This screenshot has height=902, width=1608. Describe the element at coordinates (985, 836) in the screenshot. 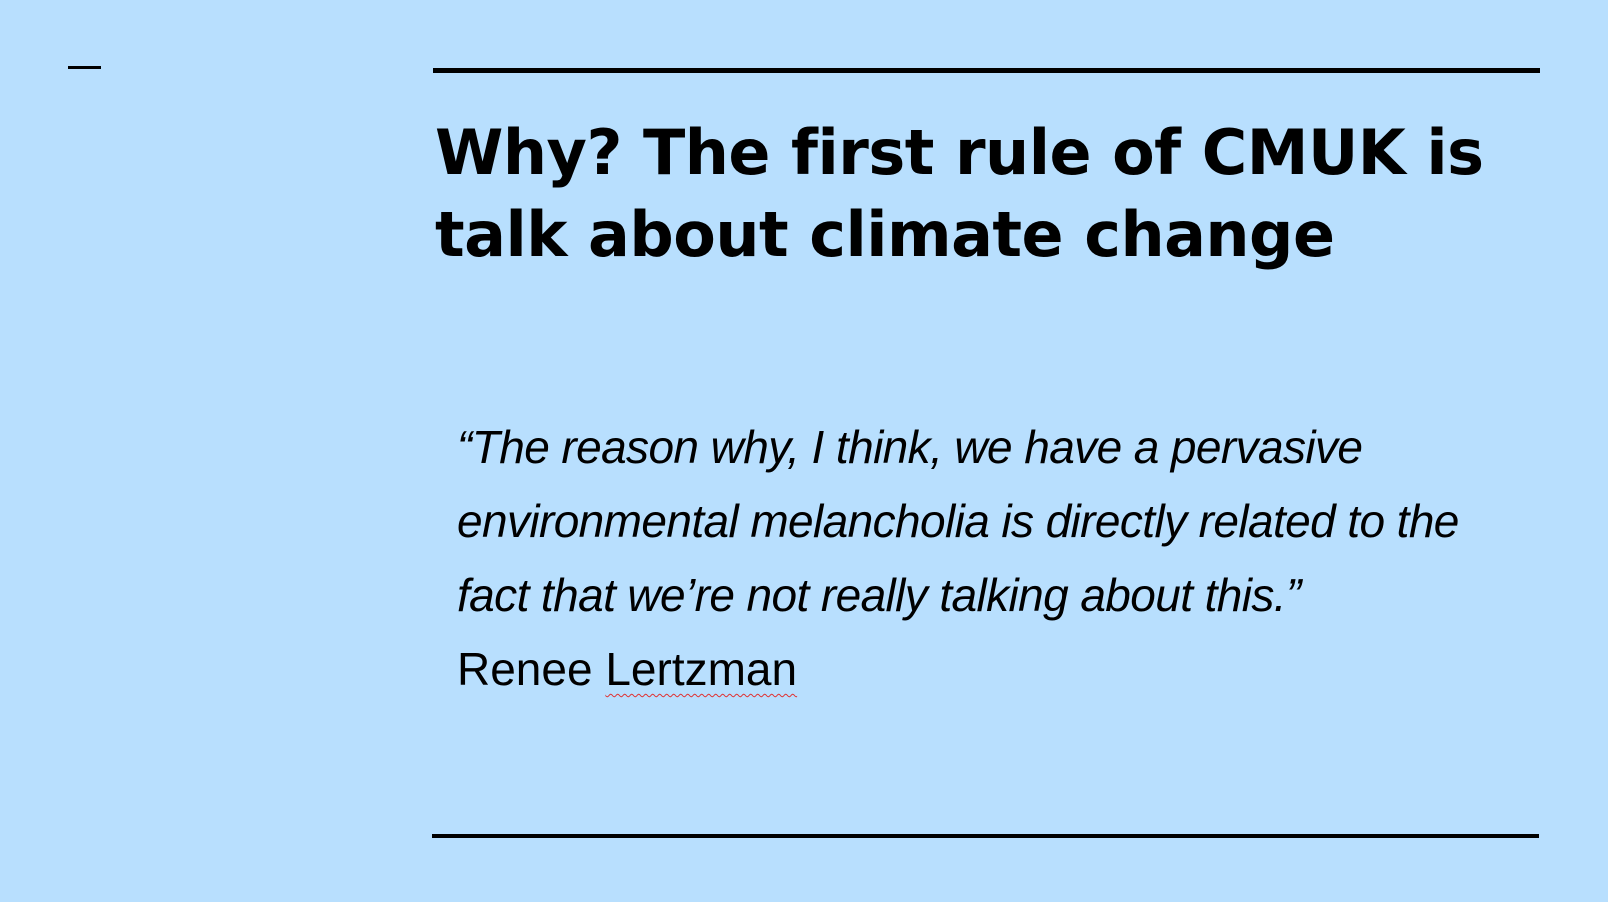

I see `bottom-rule` at that location.